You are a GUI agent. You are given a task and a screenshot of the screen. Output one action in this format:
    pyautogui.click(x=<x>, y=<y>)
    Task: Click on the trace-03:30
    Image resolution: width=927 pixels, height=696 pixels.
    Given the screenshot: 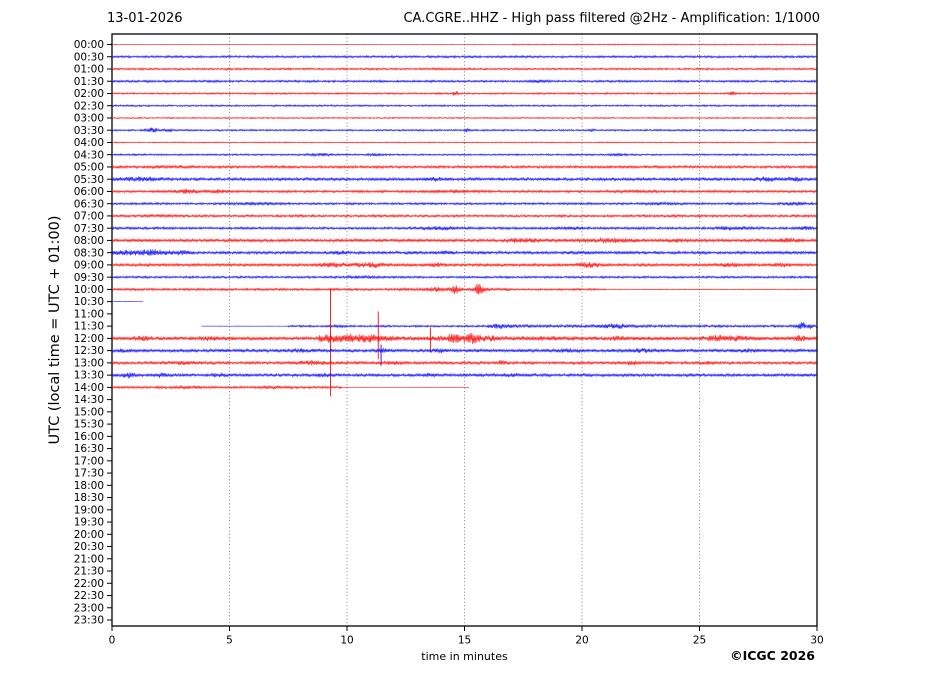 What is the action you would take?
    pyautogui.click(x=464, y=130)
    